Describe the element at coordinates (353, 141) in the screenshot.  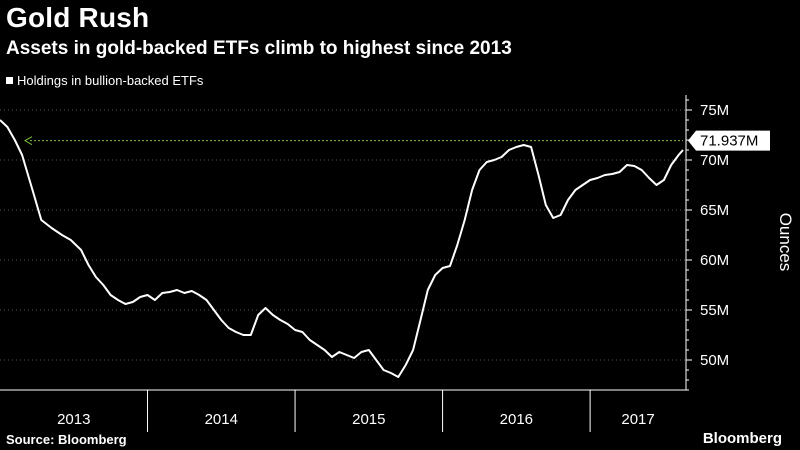
I see `reference-line-group` at that location.